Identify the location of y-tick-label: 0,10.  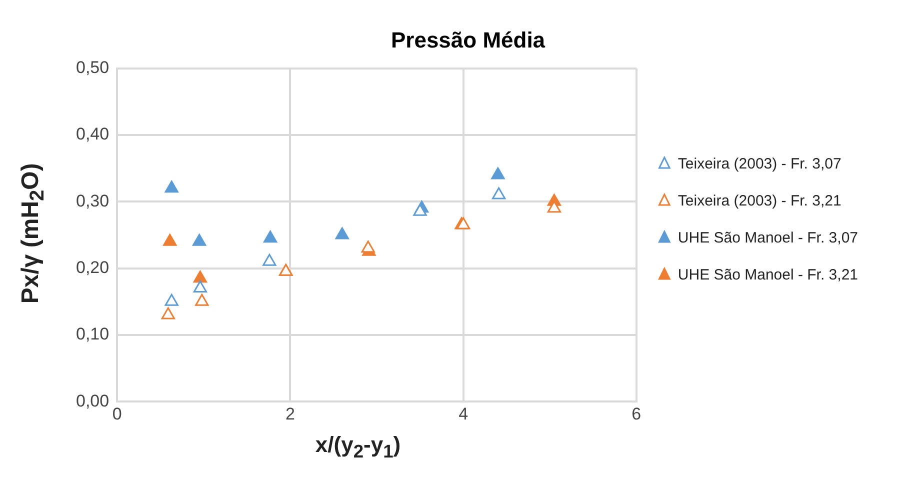
(93, 334).